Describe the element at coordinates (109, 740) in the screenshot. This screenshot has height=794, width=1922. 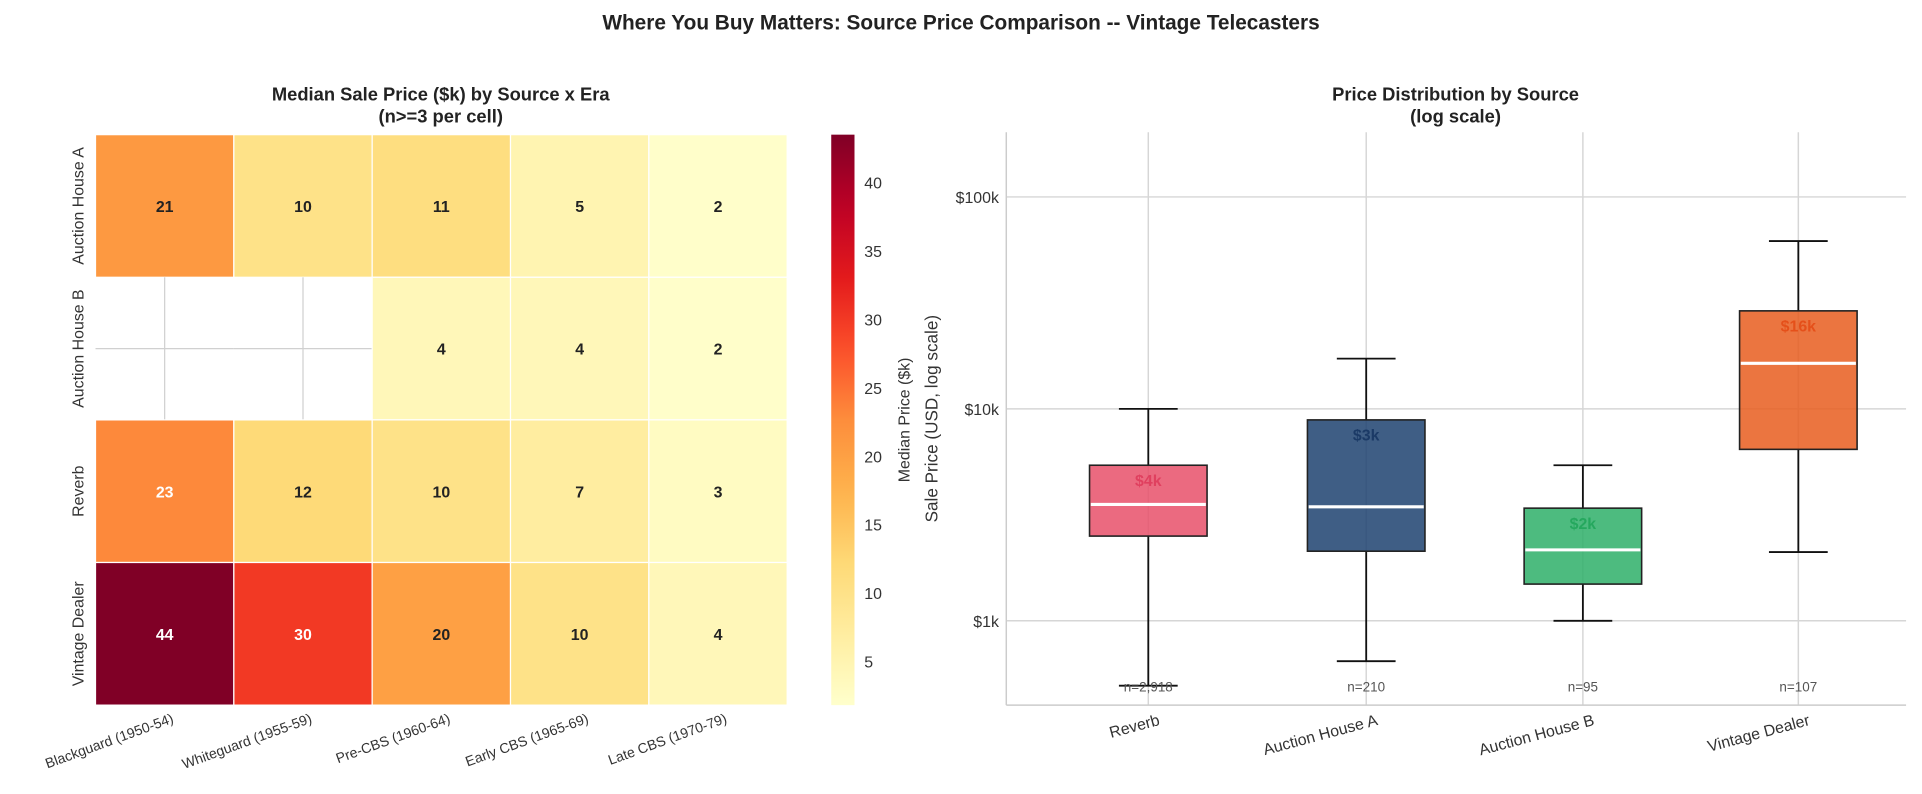
I see `heatmap-column-label: Blackguard (1950-54)` at that location.